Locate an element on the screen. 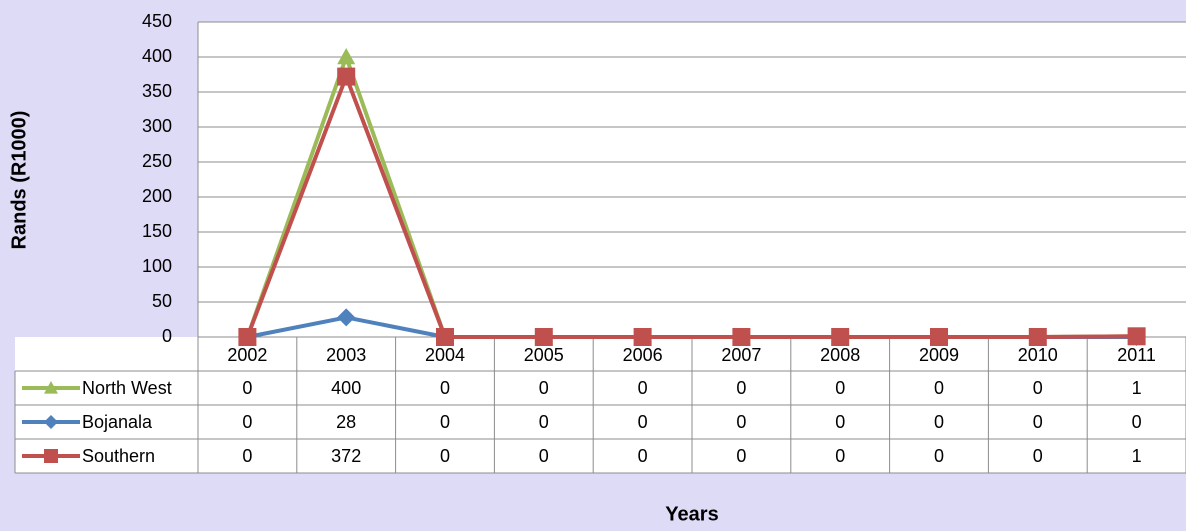 This screenshot has width=1186, height=531. x-tick-label: 2008 is located at coordinates (840, 355).